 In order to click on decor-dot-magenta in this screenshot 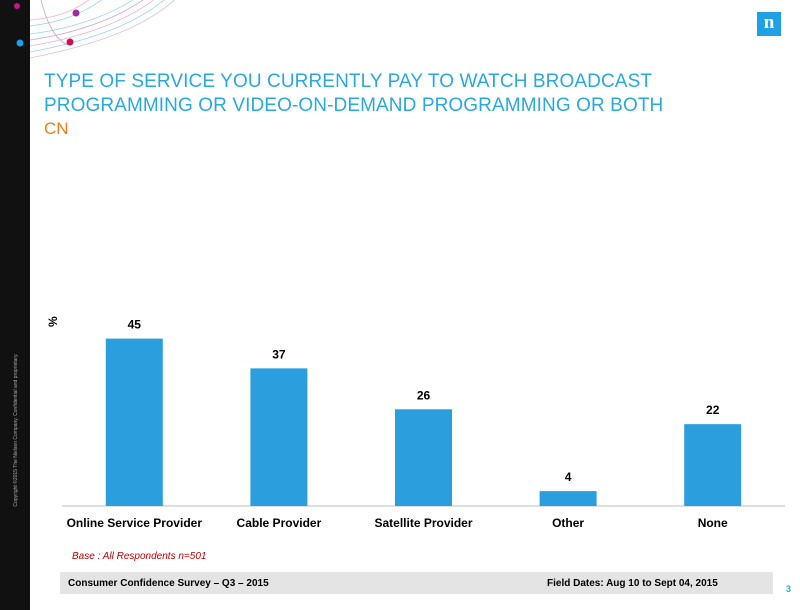, I will do `click(17, 6)`.